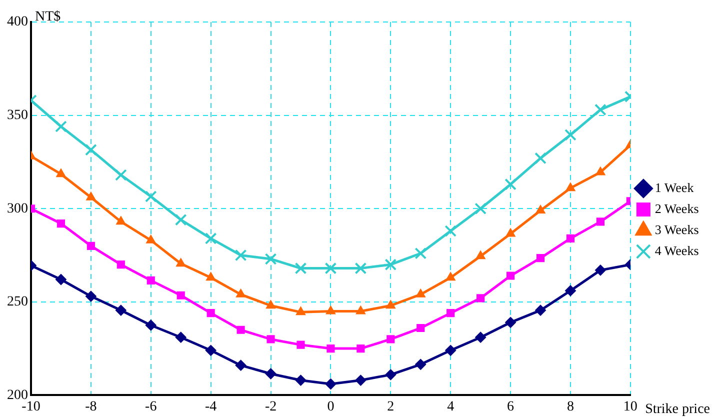 This screenshot has height=420, width=713. I want to click on x-tick-label: 10, so click(630, 406).